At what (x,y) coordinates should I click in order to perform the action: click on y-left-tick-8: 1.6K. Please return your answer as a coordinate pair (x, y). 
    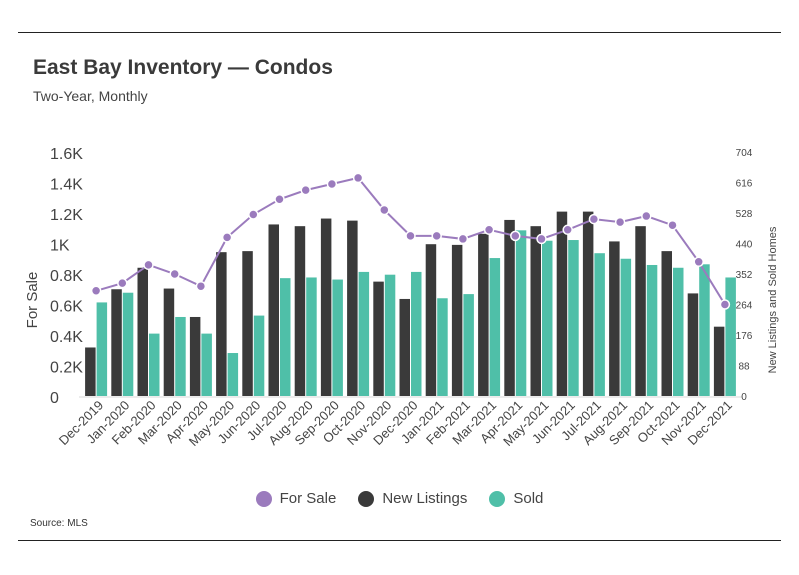
    Looking at the image, I should click on (66, 154).